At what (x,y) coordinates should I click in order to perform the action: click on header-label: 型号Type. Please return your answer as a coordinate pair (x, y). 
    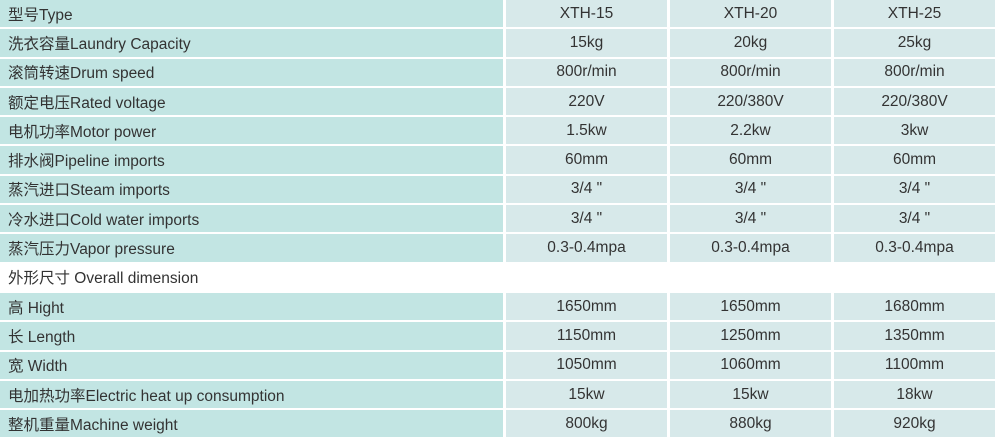
    Looking at the image, I should click on (251, 14).